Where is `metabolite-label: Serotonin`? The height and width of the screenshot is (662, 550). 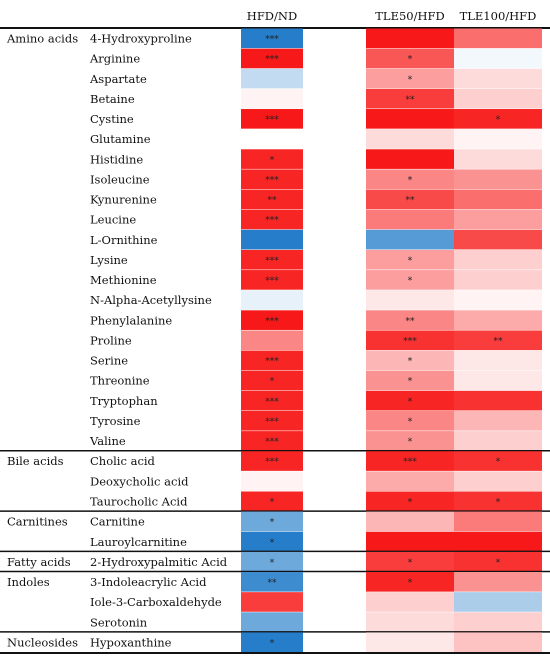
metabolite-label: Serotonin is located at coordinates (119, 622).